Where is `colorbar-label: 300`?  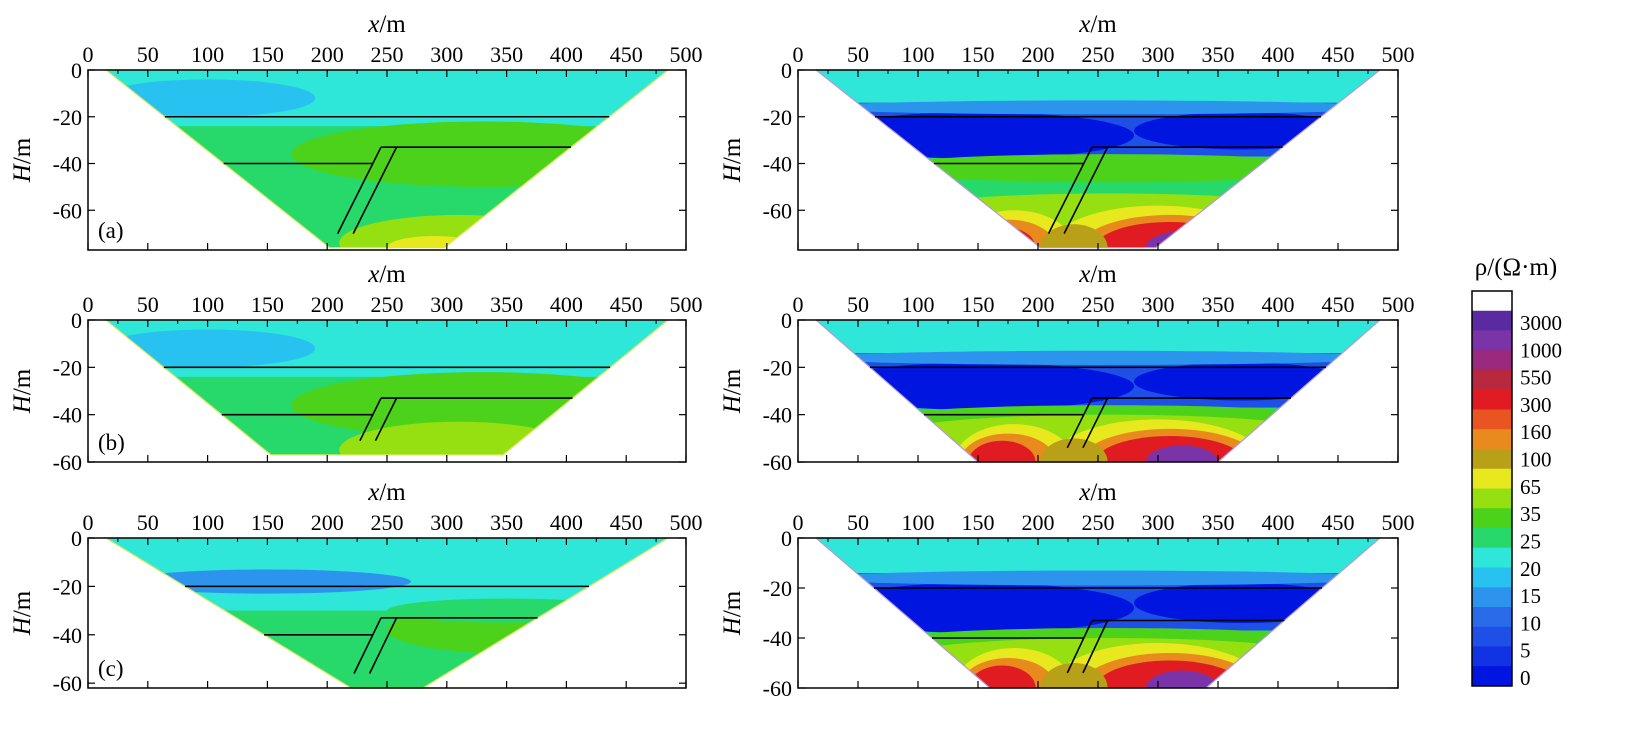 colorbar-label: 300 is located at coordinates (1536, 405).